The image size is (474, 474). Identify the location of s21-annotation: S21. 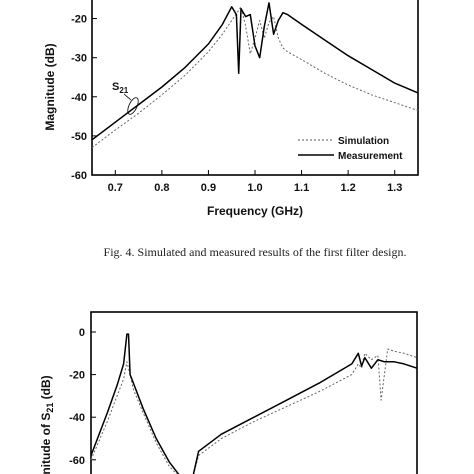
(125, 98).